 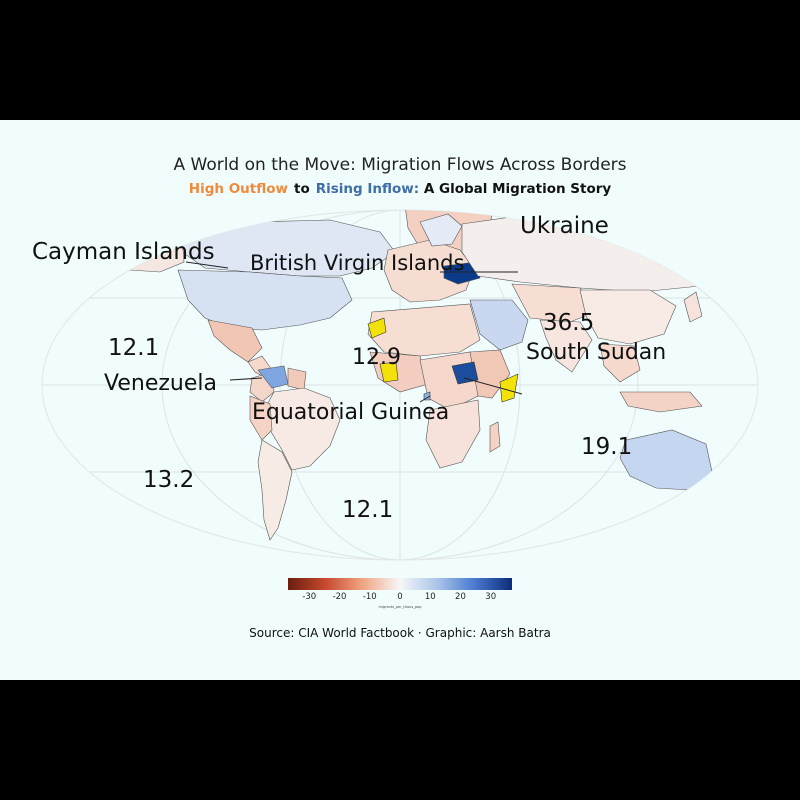 What do you see at coordinates (465, 373) in the screenshot?
I see `south-sudan-highlight` at bounding box center [465, 373].